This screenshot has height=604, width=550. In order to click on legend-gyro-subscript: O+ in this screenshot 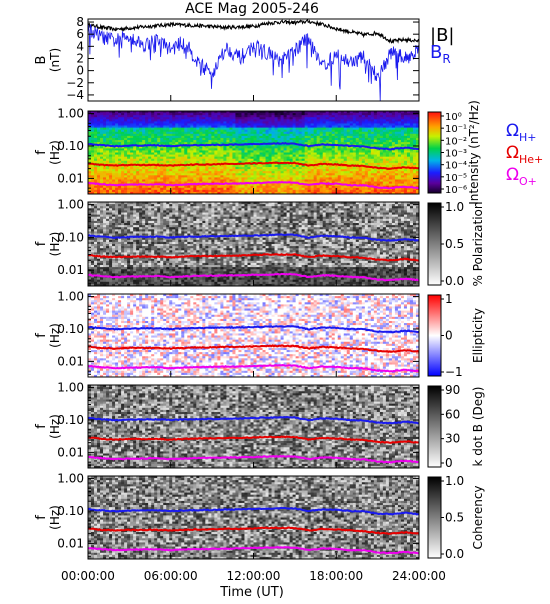, I will do `click(528, 181)`.